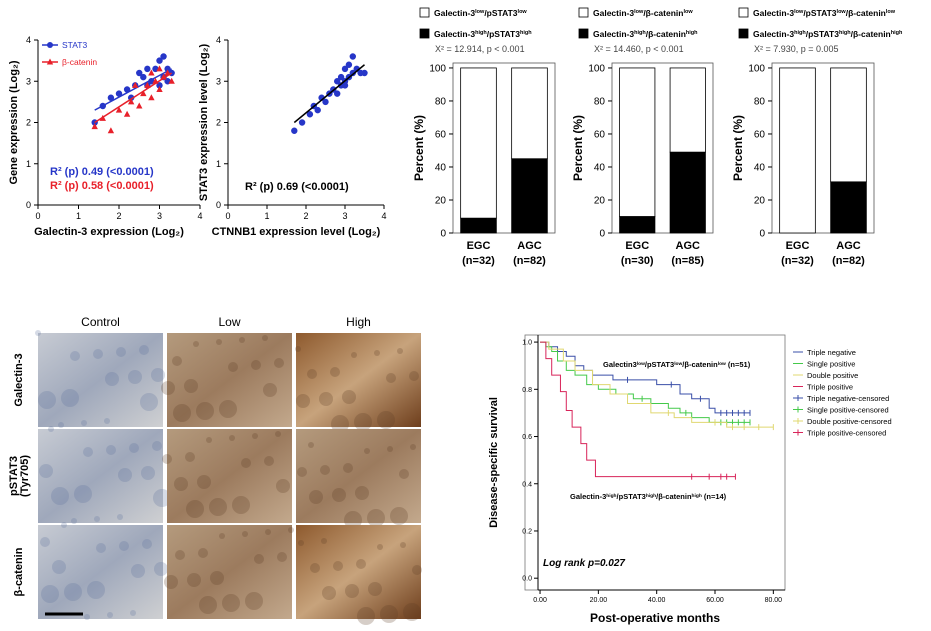 The width and height of the screenshot is (931, 631). I want to click on legend-label: STAT3, so click(74, 45).